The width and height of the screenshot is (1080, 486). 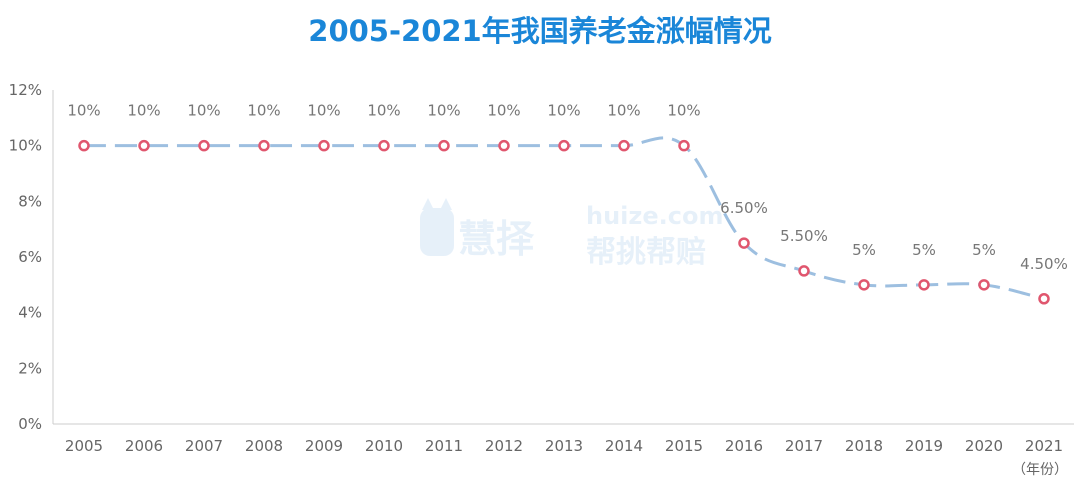 What do you see at coordinates (804, 236) in the screenshot?
I see `data-label-2017: 5.50%` at bounding box center [804, 236].